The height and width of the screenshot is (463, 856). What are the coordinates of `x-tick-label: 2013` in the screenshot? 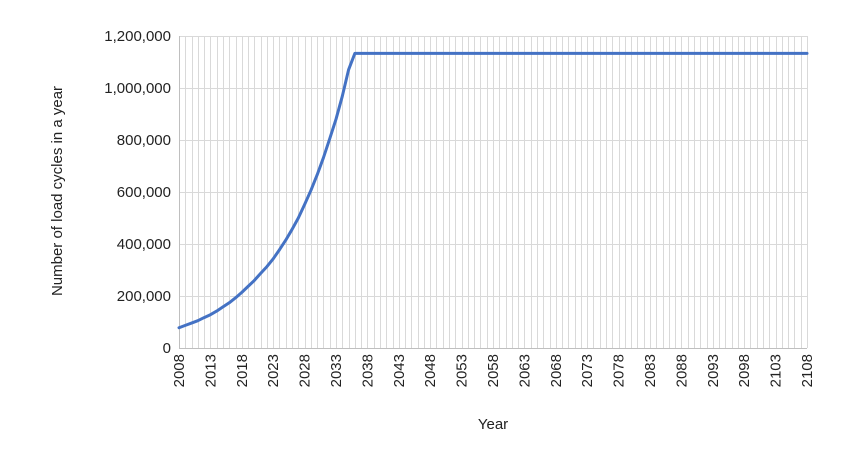 It's located at (210, 370).